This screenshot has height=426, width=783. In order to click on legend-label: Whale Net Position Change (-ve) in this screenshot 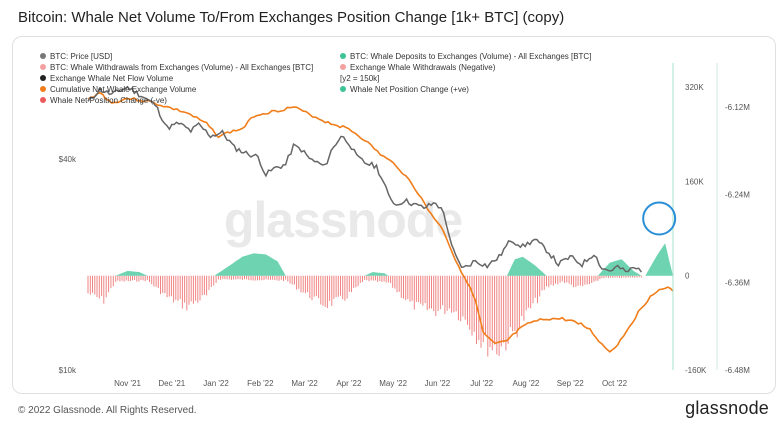, I will do `click(108, 100)`.